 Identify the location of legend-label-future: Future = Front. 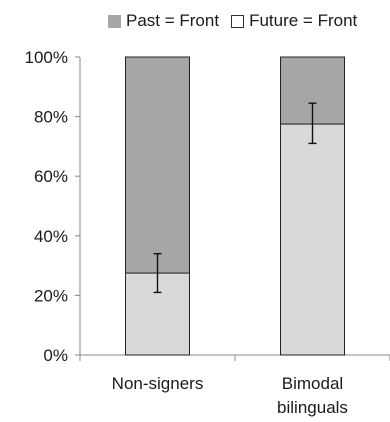
(303, 20).